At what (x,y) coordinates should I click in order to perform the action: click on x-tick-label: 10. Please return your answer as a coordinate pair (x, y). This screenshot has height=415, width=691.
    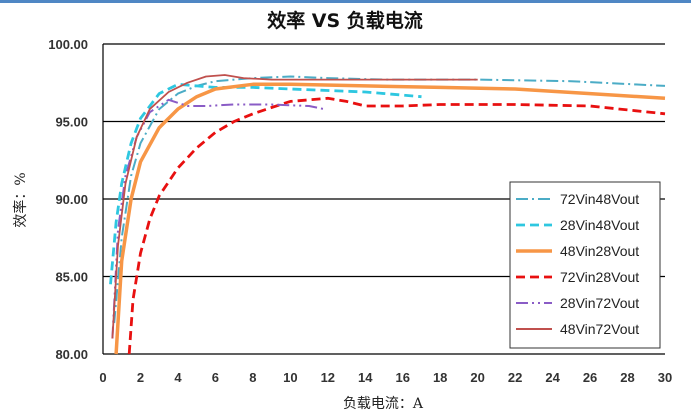
    Looking at the image, I should click on (290, 377).